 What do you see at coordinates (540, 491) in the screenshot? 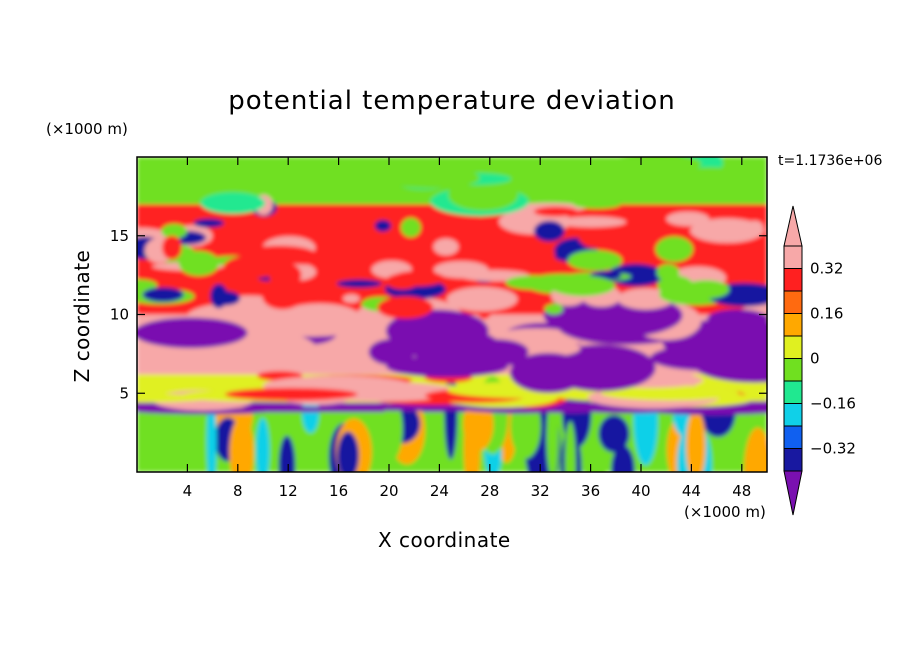
I see `x-tick-label: 32` at bounding box center [540, 491].